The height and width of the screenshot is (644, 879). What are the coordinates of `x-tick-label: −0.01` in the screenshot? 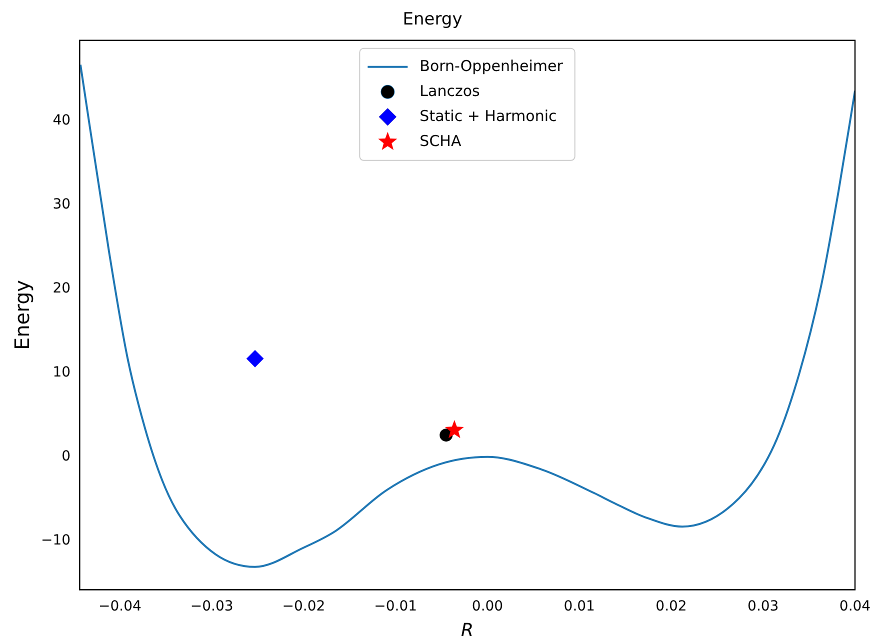 It's located at (396, 606).